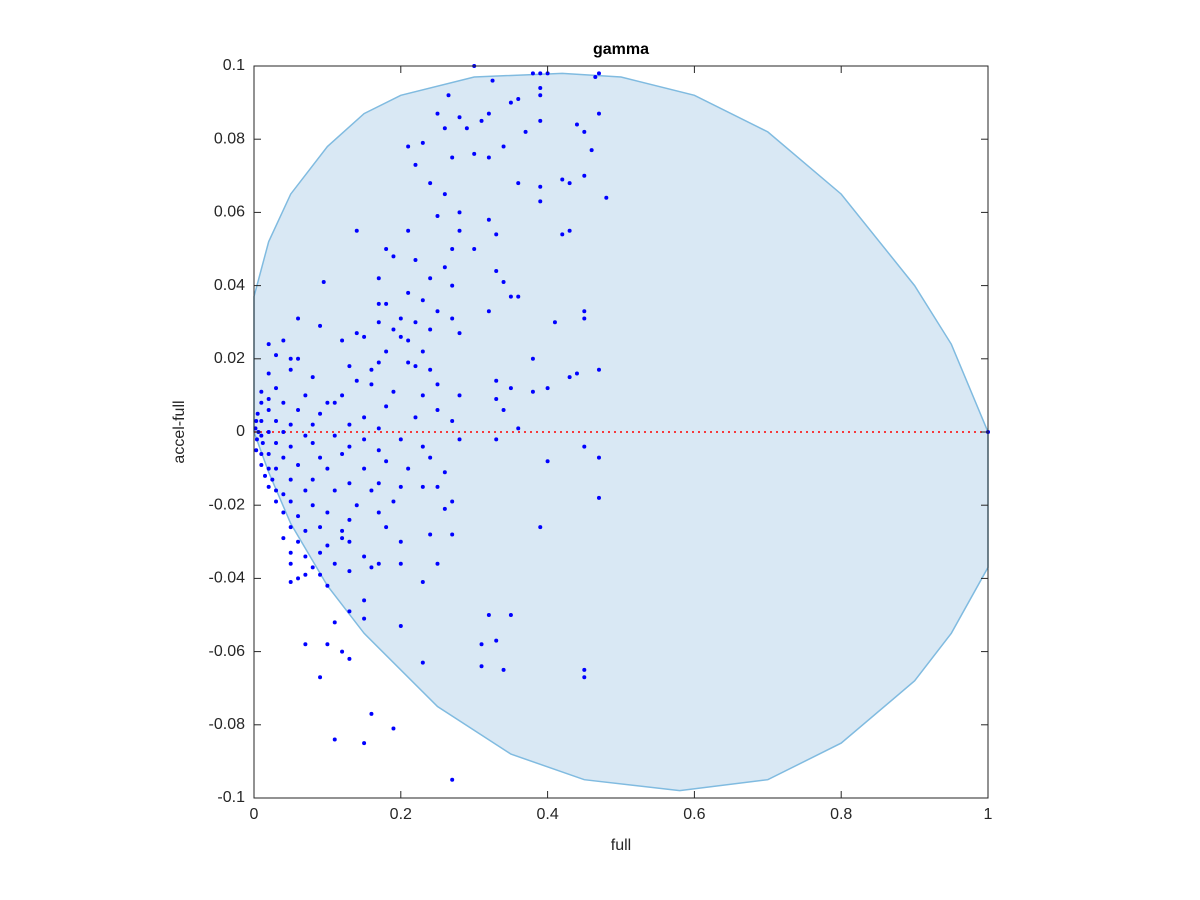 The height and width of the screenshot is (900, 1200). I want to click on x-tick-label: 0, so click(254, 814).